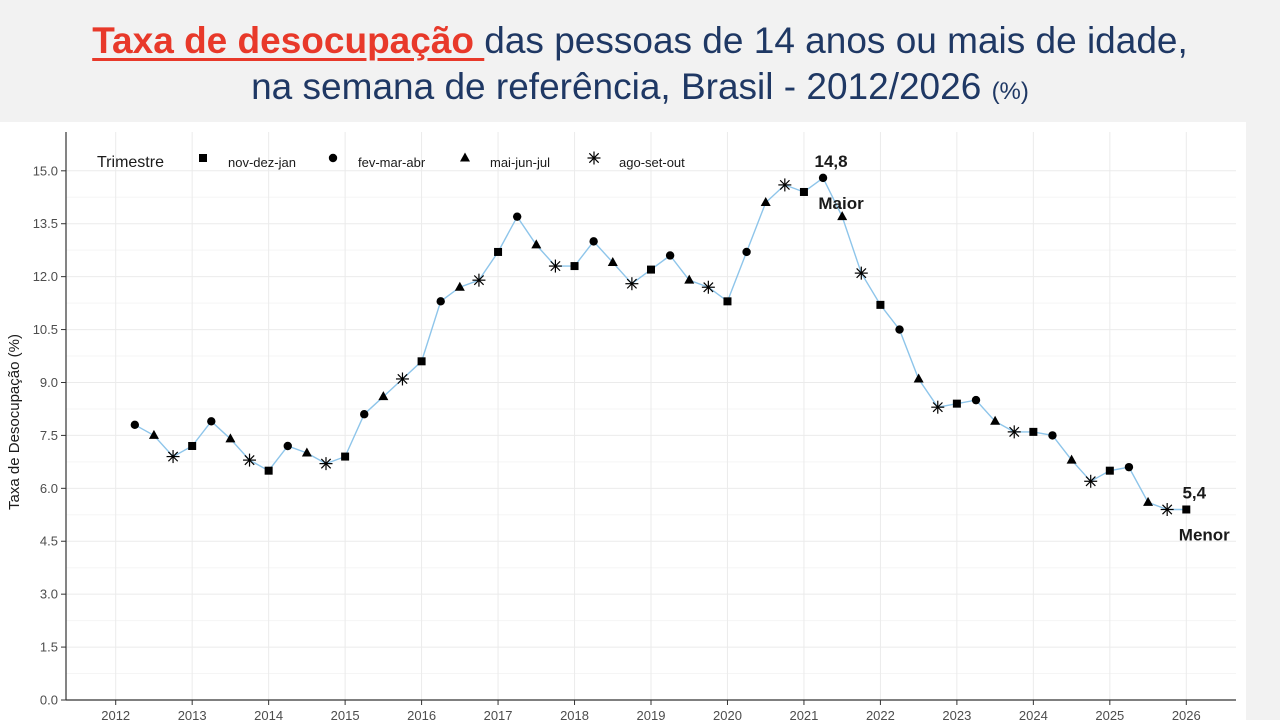 This screenshot has width=1280, height=720. Describe the element at coordinates (288, 40) in the screenshot. I see `title-highlight: Taxa de desocupação` at that location.